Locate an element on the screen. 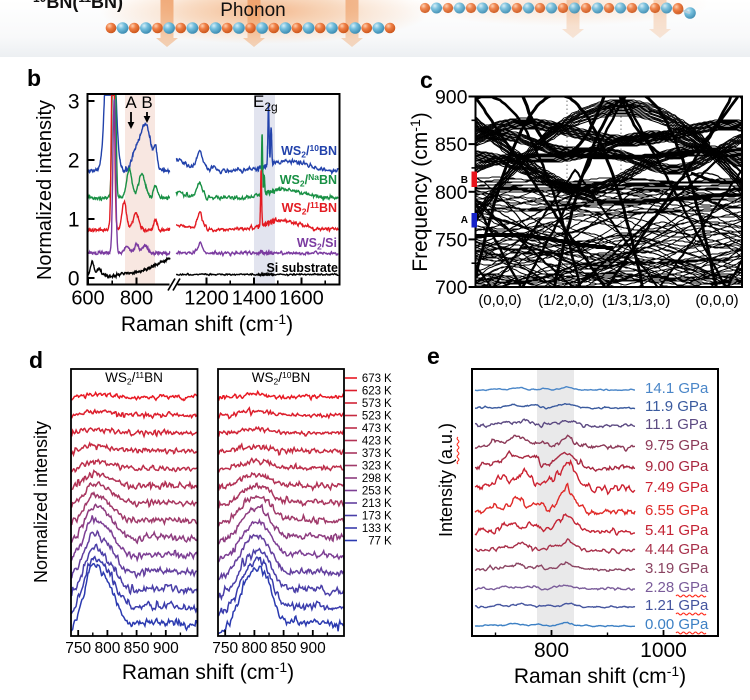 This screenshot has width=750, height=700. svg-text: c is located at coordinates (426, 80).